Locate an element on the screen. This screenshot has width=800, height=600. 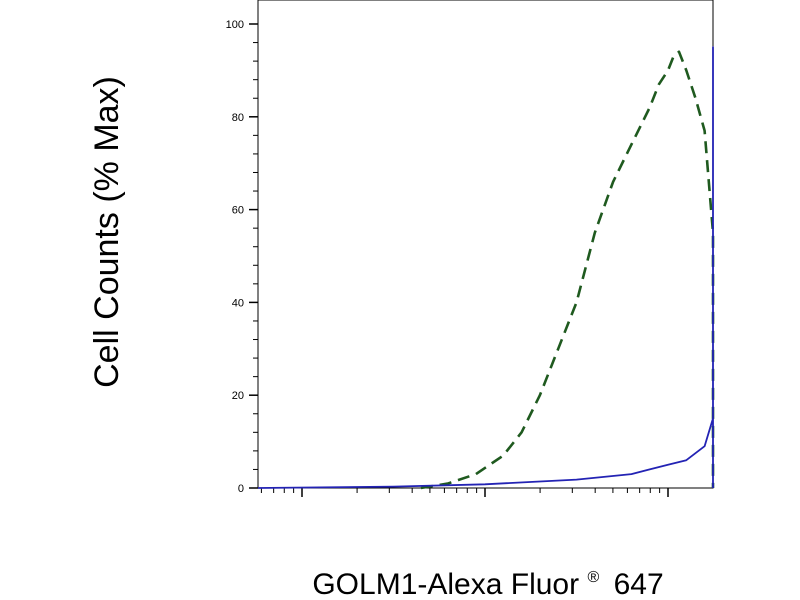
x-axis-label-registered-mark: ® is located at coordinates (593, 577).